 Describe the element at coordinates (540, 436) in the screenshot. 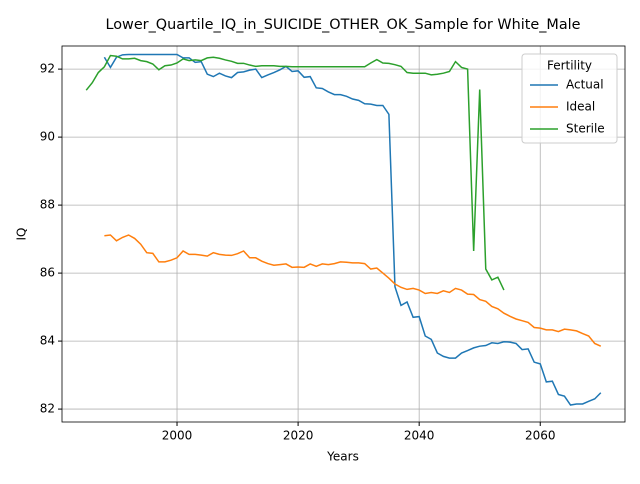

I see `x-tick-label: 2060` at that location.